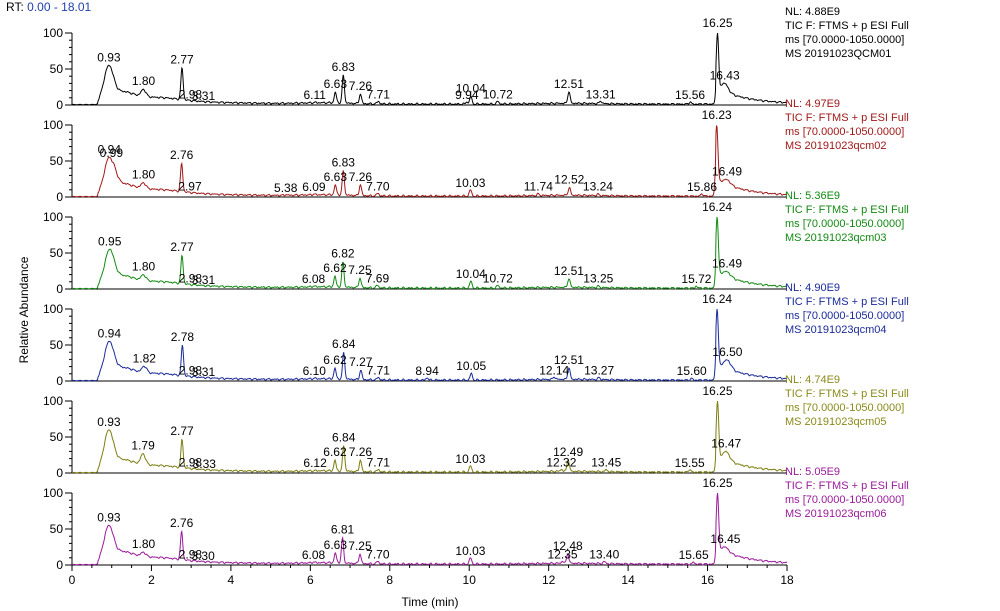  What do you see at coordinates (554, 370) in the screenshot?
I see `peak-label: 12.14` at bounding box center [554, 370].